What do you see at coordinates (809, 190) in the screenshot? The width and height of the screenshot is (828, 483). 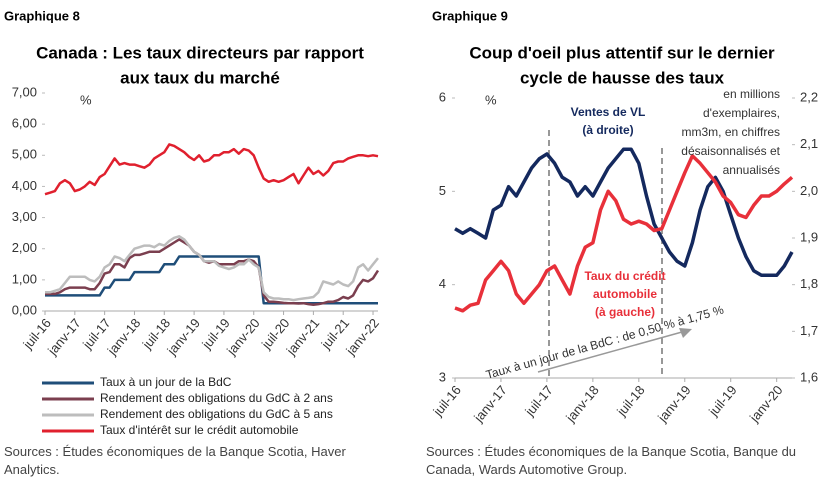 I see `y2-tick-label: 2,0` at bounding box center [809, 190].